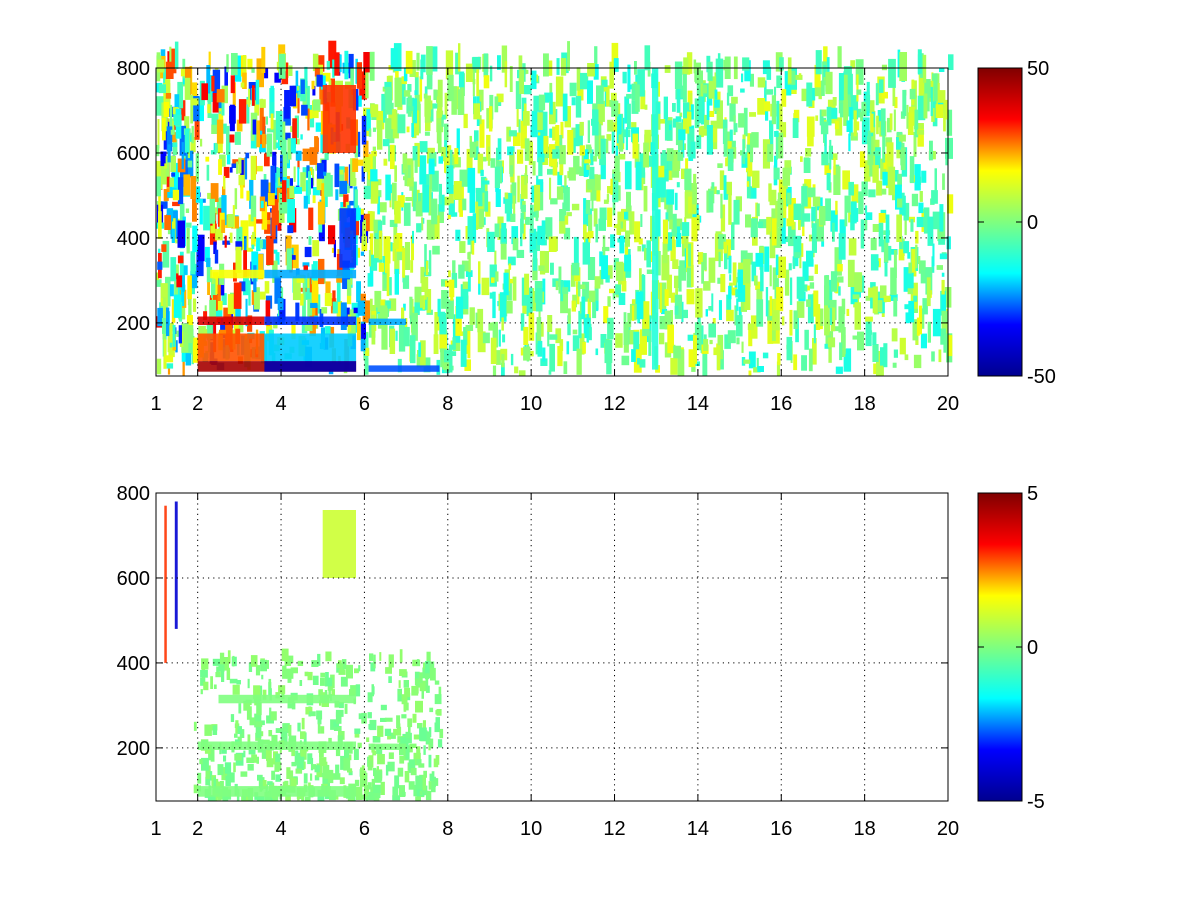 The height and width of the screenshot is (905, 1200). I want to click on x-tick-label: 16, so click(781, 829).